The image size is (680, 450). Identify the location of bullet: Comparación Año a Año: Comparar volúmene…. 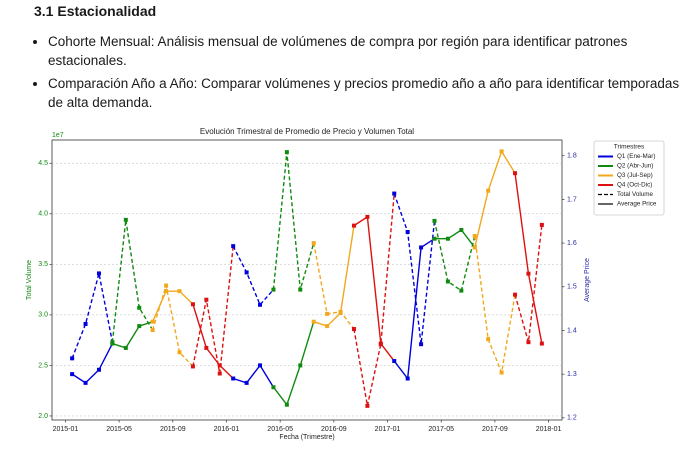
(364, 93).